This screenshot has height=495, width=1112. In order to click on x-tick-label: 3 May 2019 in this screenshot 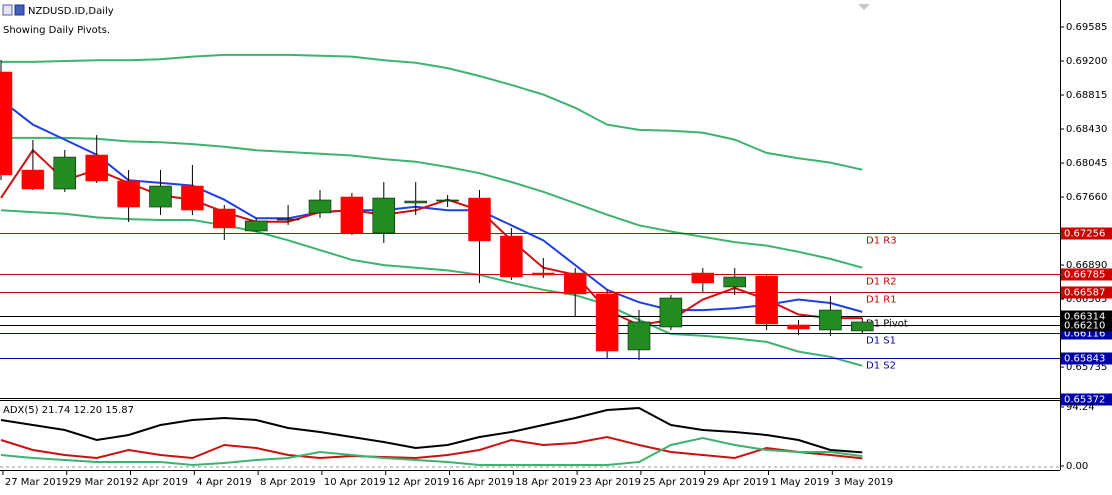, I will do `click(863, 482)`.